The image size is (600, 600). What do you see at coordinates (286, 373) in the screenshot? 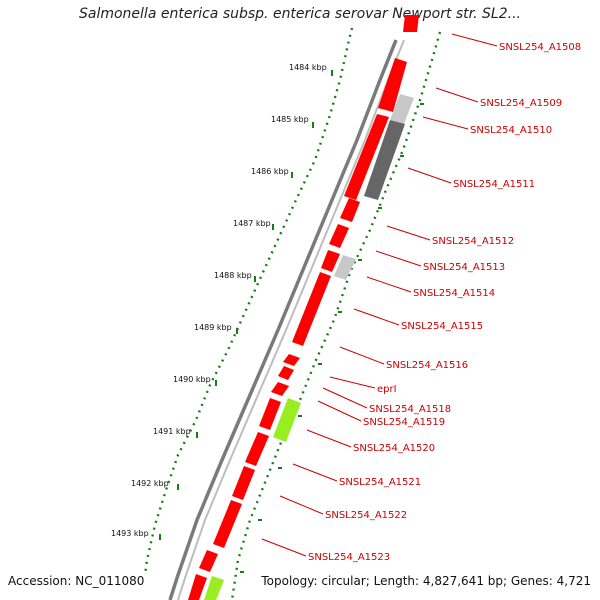
I see `gene-feature-epri` at bounding box center [286, 373].